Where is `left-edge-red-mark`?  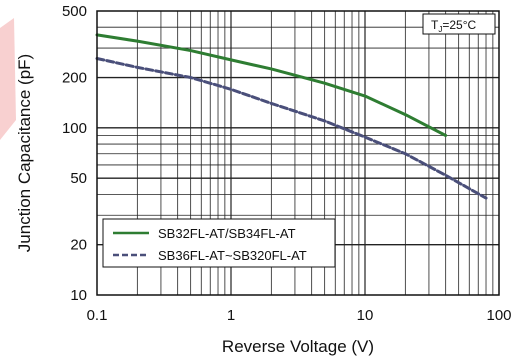
left-edge-red-mark is located at coordinates (8, 79).